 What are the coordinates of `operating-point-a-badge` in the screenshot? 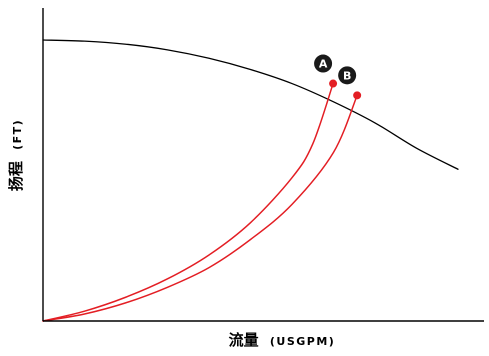 It's located at (323, 63).